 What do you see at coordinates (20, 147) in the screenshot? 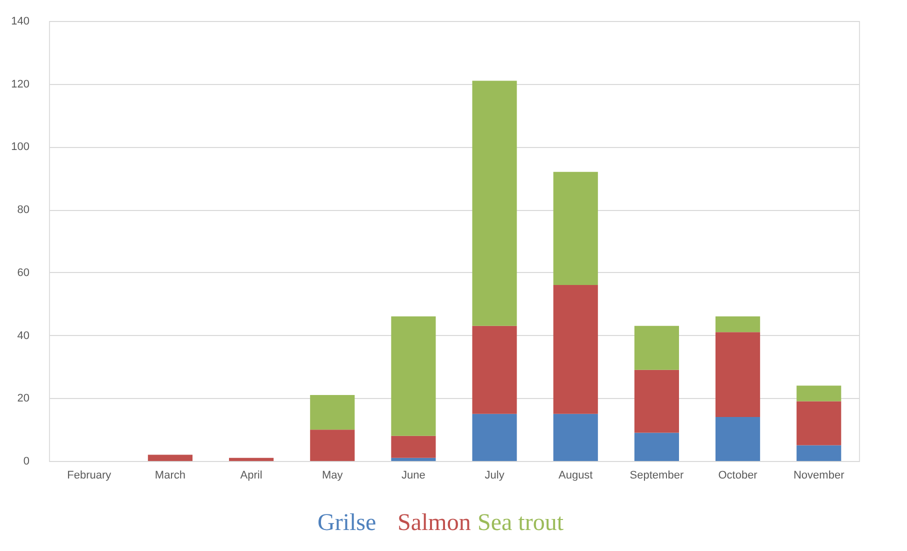
I see `y-tick-label: 100` at bounding box center [20, 147].